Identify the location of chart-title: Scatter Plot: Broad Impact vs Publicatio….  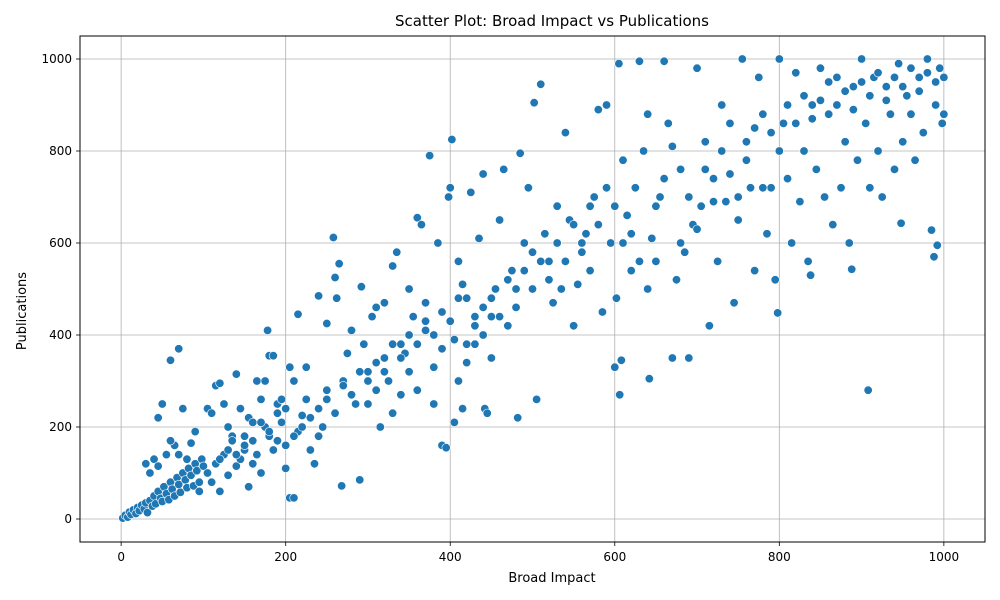
(552, 21).